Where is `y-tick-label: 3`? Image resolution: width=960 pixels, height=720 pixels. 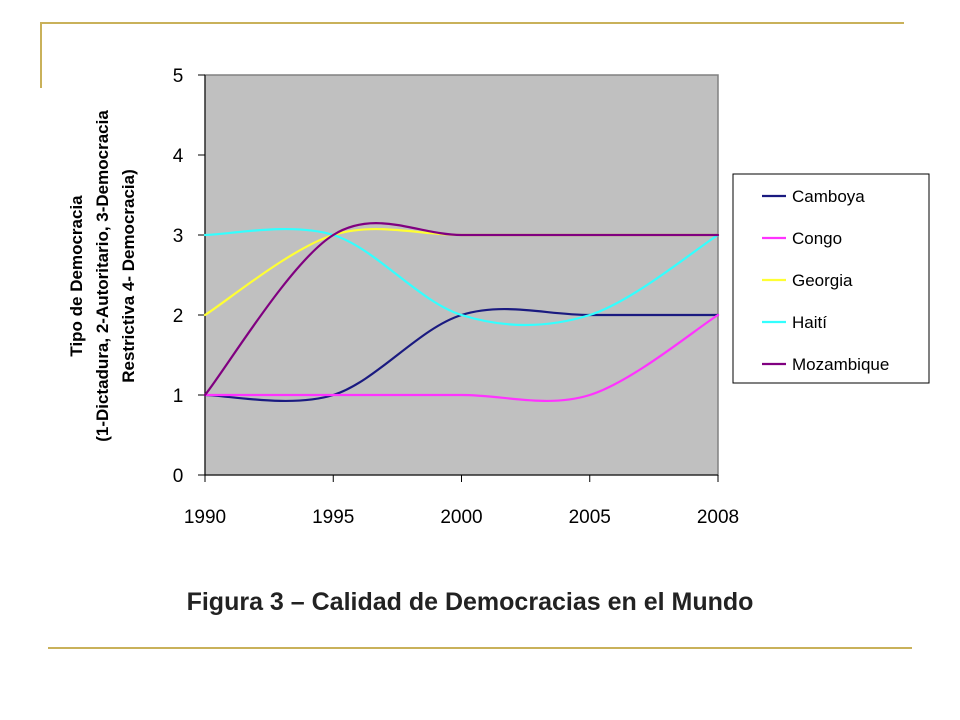 y-tick-label: 3 is located at coordinates (178, 236).